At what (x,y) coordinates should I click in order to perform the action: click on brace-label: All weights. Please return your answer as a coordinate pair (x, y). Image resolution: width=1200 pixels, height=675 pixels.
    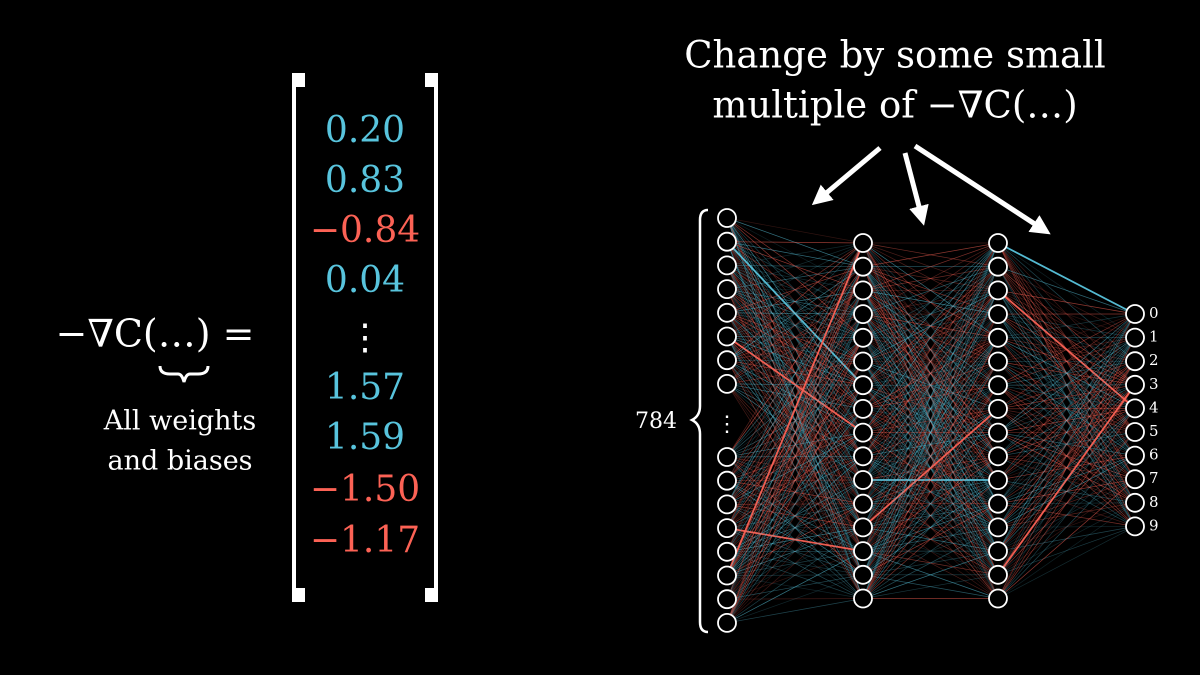
    Looking at the image, I should click on (179, 421).